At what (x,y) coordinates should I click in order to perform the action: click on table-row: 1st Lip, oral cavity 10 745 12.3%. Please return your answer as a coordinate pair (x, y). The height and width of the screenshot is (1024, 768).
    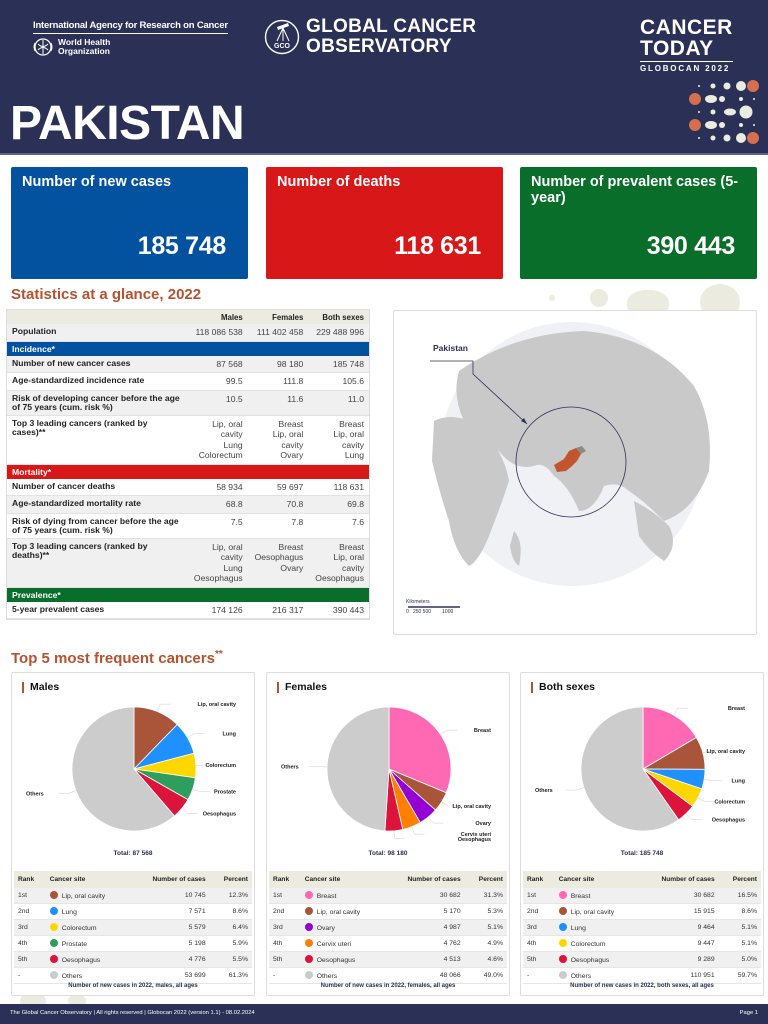
    Looking at the image, I should click on (133, 896).